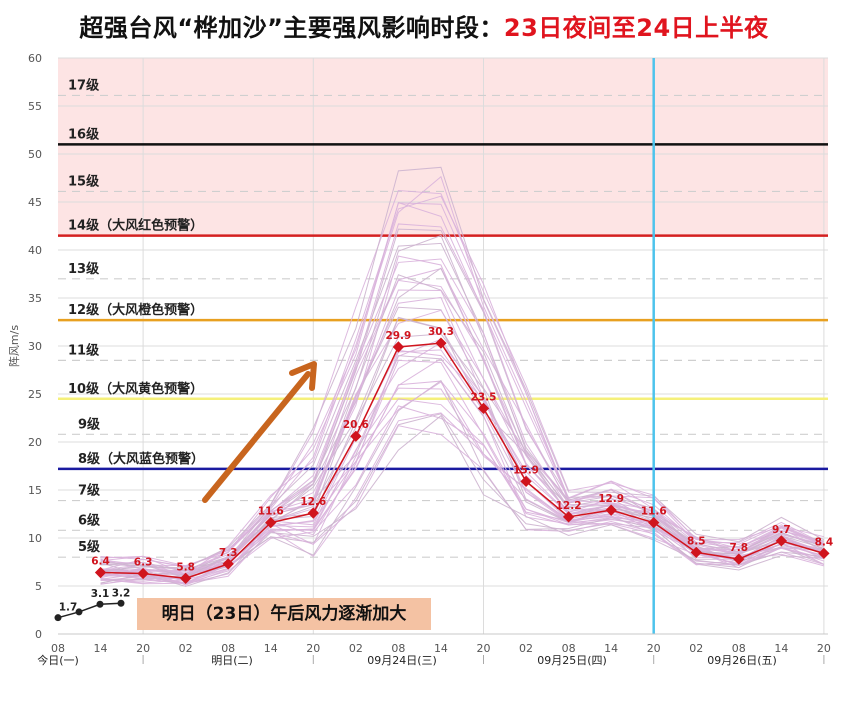 The image size is (848, 706). Describe the element at coordinates (228, 553) in the screenshot. I see `forecast-value-label: 7.3` at that location.